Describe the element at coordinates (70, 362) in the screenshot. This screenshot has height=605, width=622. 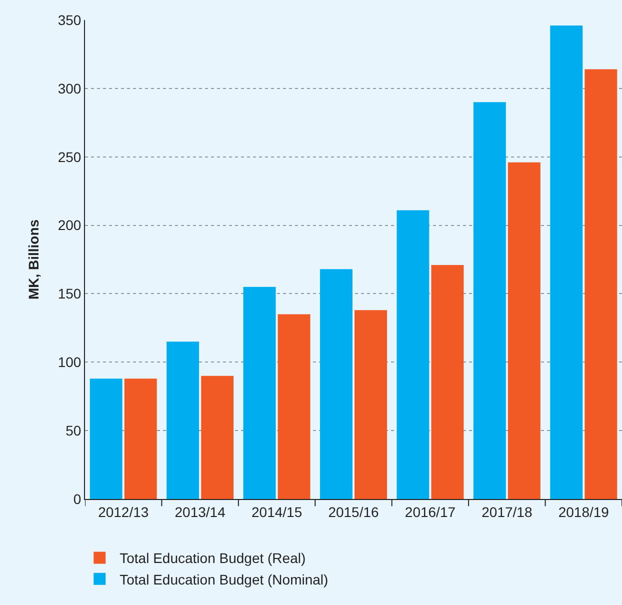
I see `y-tick-label: 100` at that location.